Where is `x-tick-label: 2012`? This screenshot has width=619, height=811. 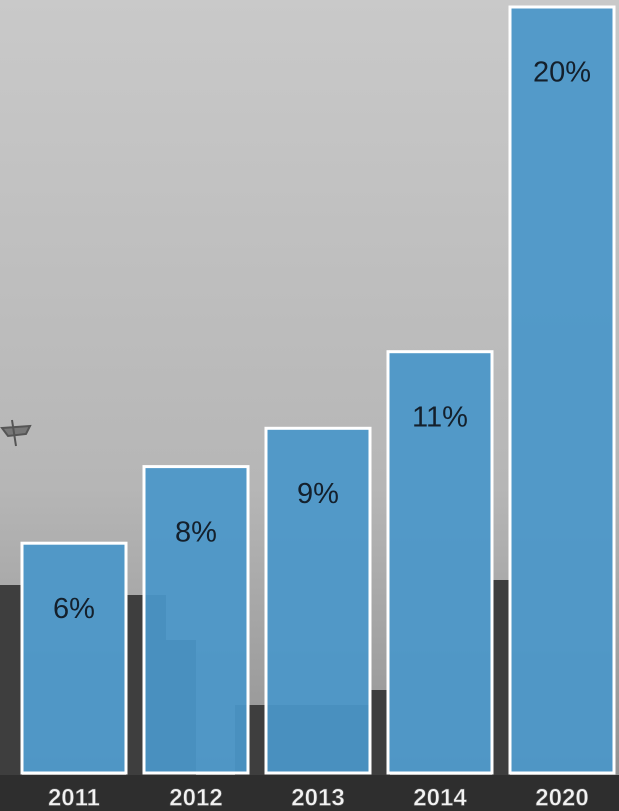
x-tick-label: 2012 is located at coordinates (195, 797).